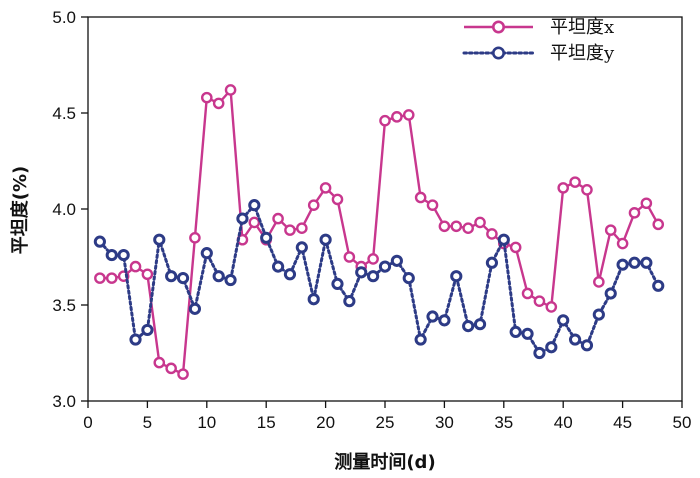  What do you see at coordinates (147, 422) in the screenshot?
I see `x-tick-label: 5` at bounding box center [147, 422].